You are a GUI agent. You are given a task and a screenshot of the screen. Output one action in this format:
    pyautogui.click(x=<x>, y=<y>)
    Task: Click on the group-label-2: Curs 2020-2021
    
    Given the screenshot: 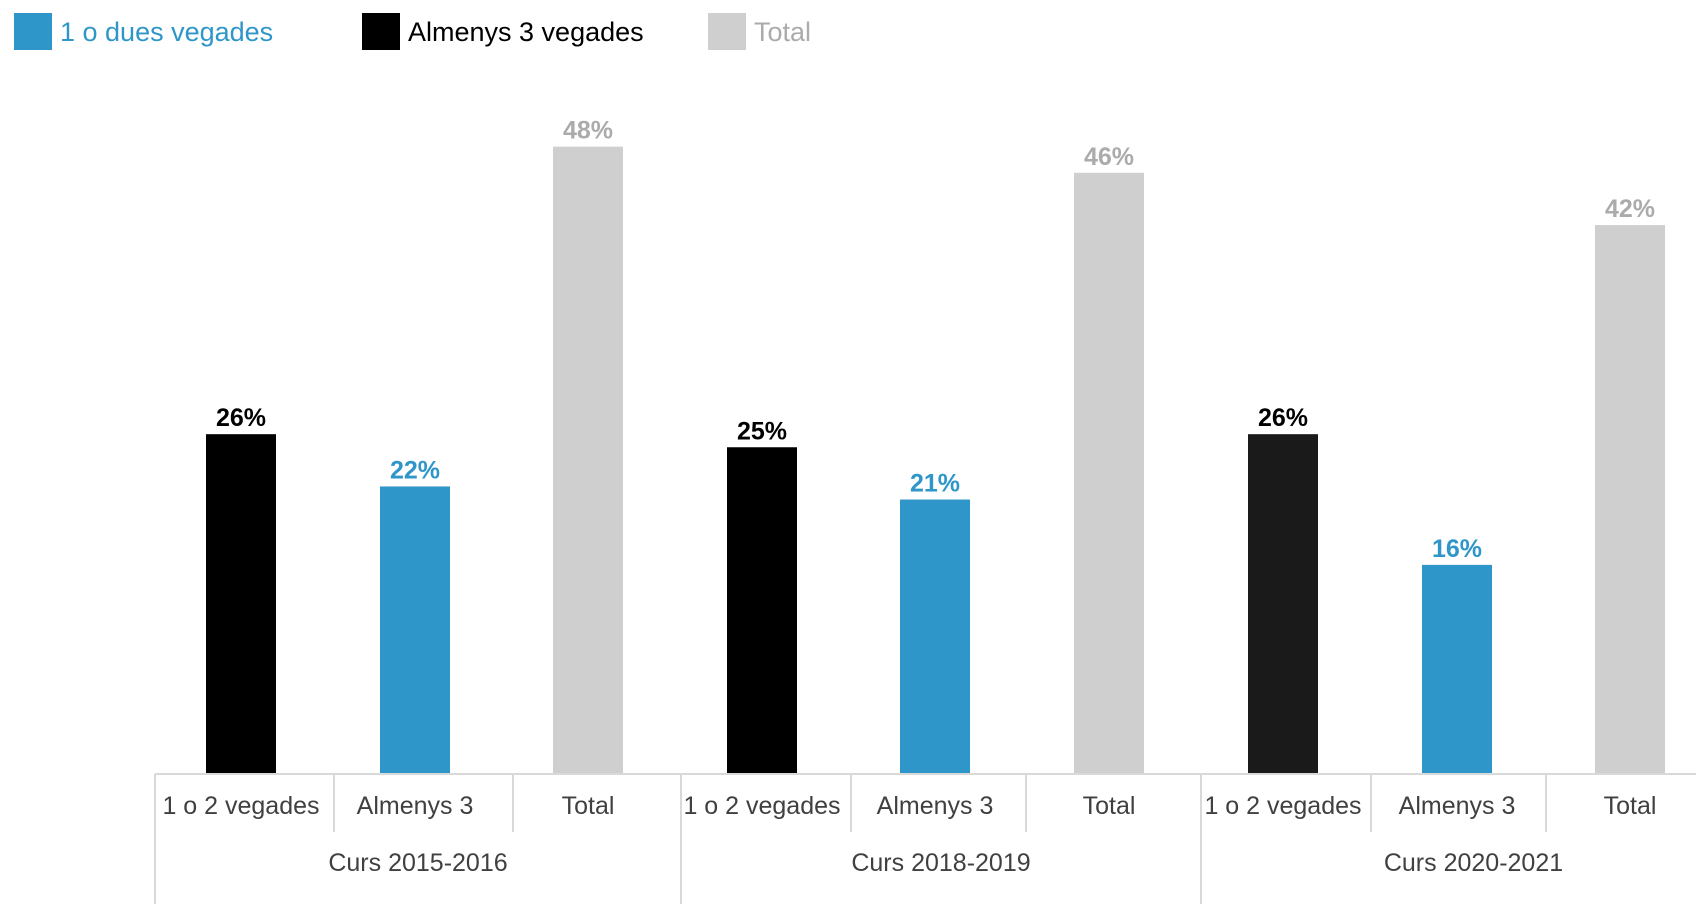 What is the action you would take?
    pyautogui.click(x=1473, y=863)
    